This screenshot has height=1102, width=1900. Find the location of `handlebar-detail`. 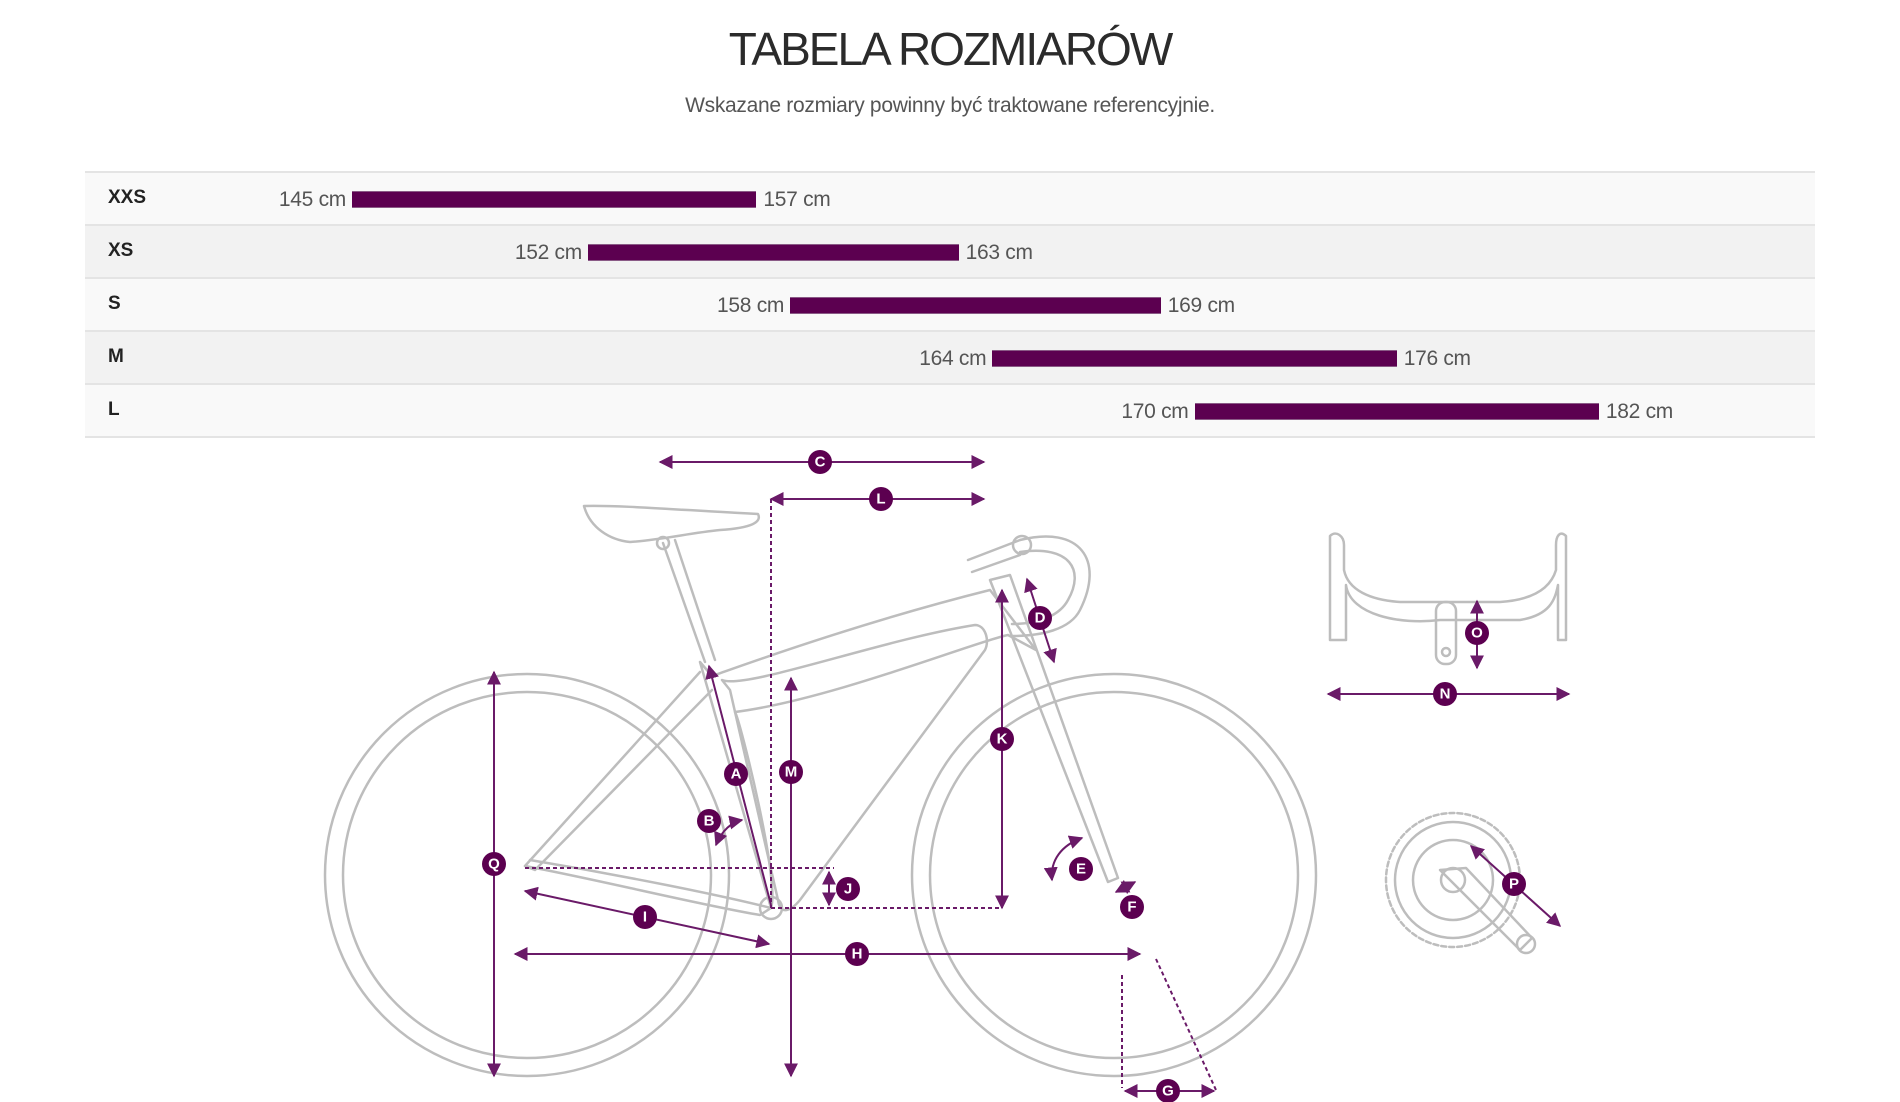

handlebar-detail is located at coordinates (1448, 616).